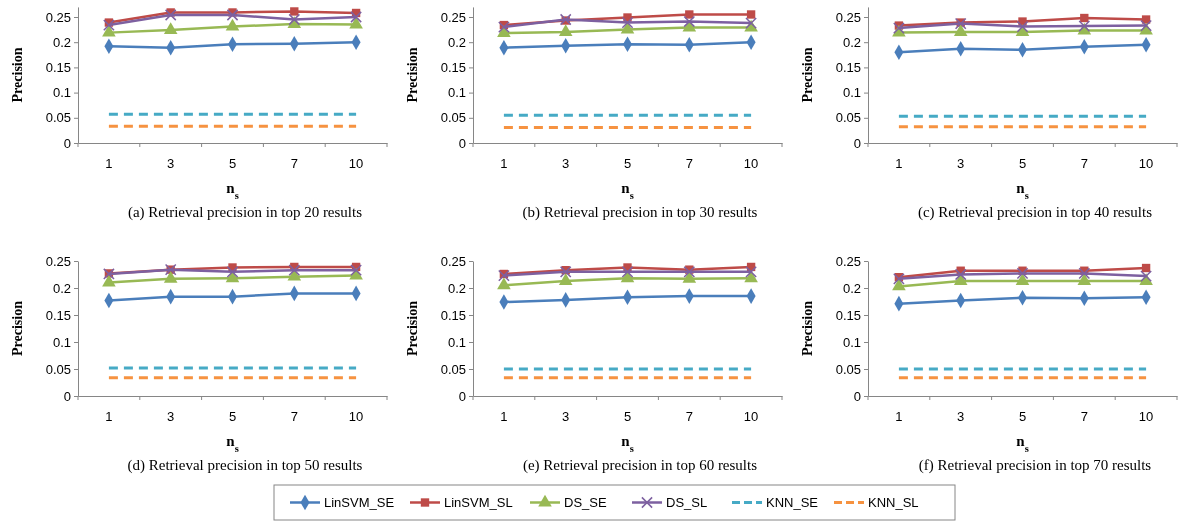  What do you see at coordinates (478, 502) in the screenshot?
I see `legend-label: LinSVM_SL` at bounding box center [478, 502].